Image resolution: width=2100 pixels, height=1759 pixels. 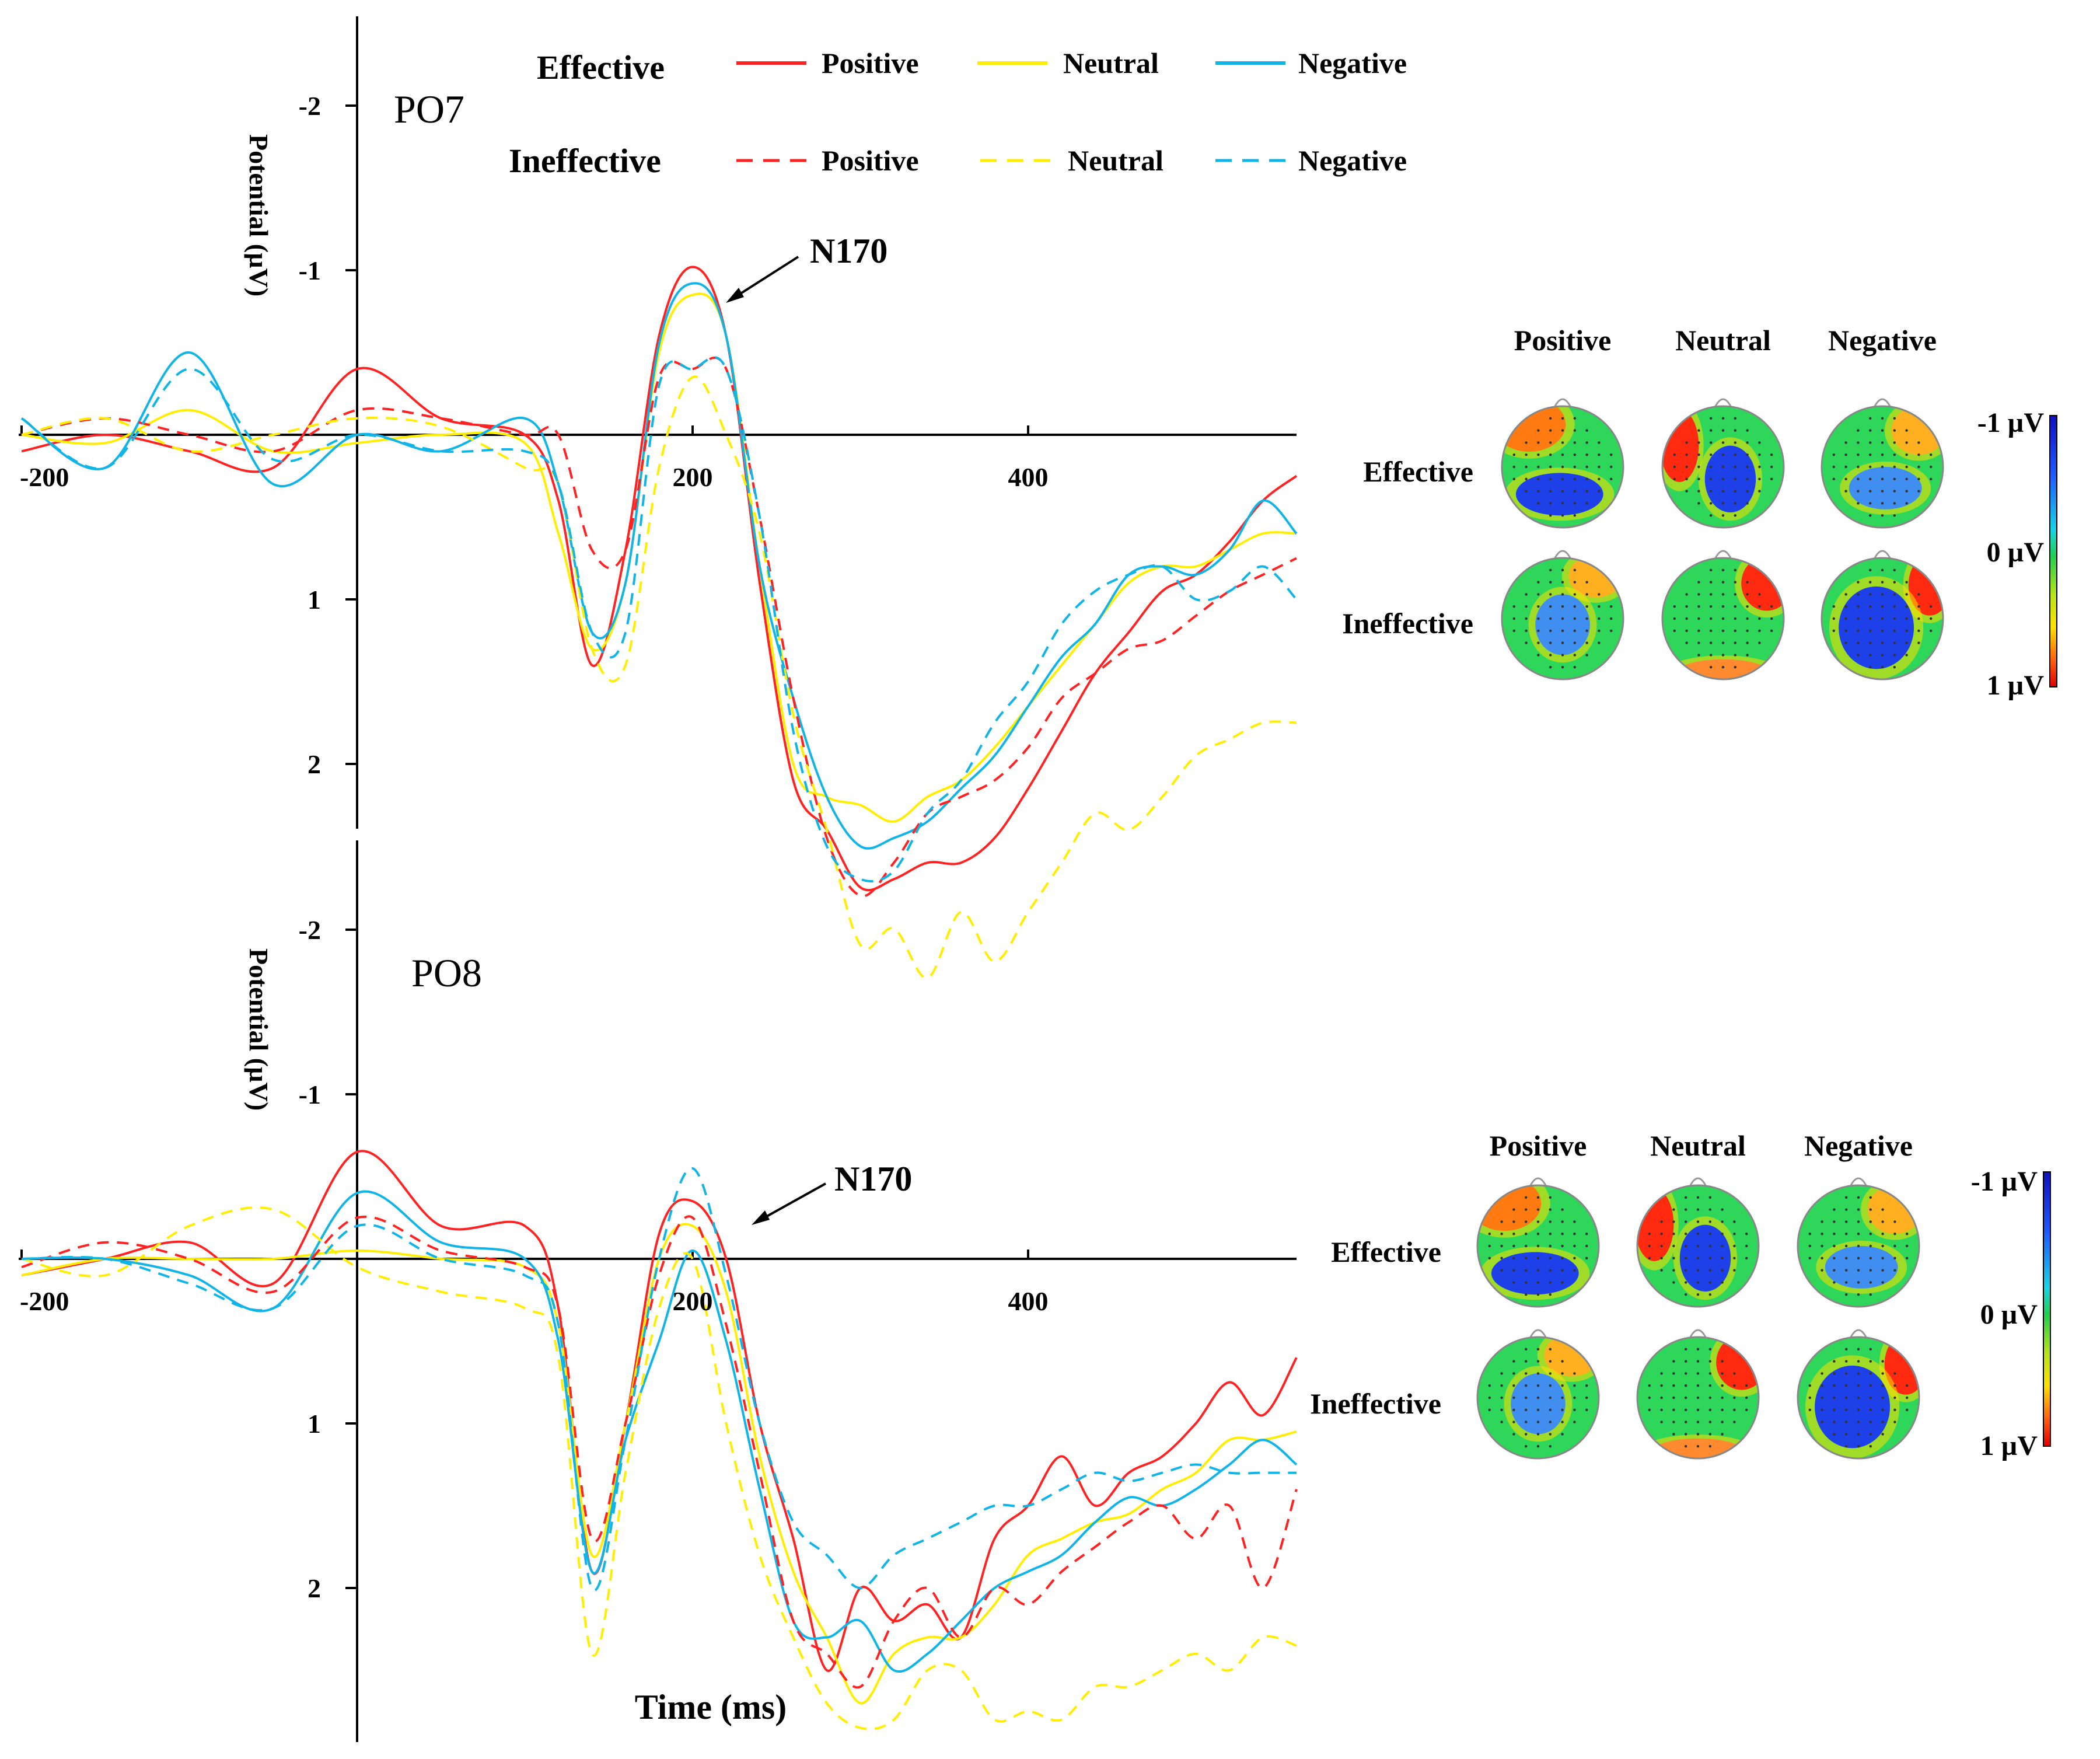 What do you see at coordinates (2047, 1309) in the screenshot?
I see `topo2-colorbar` at bounding box center [2047, 1309].